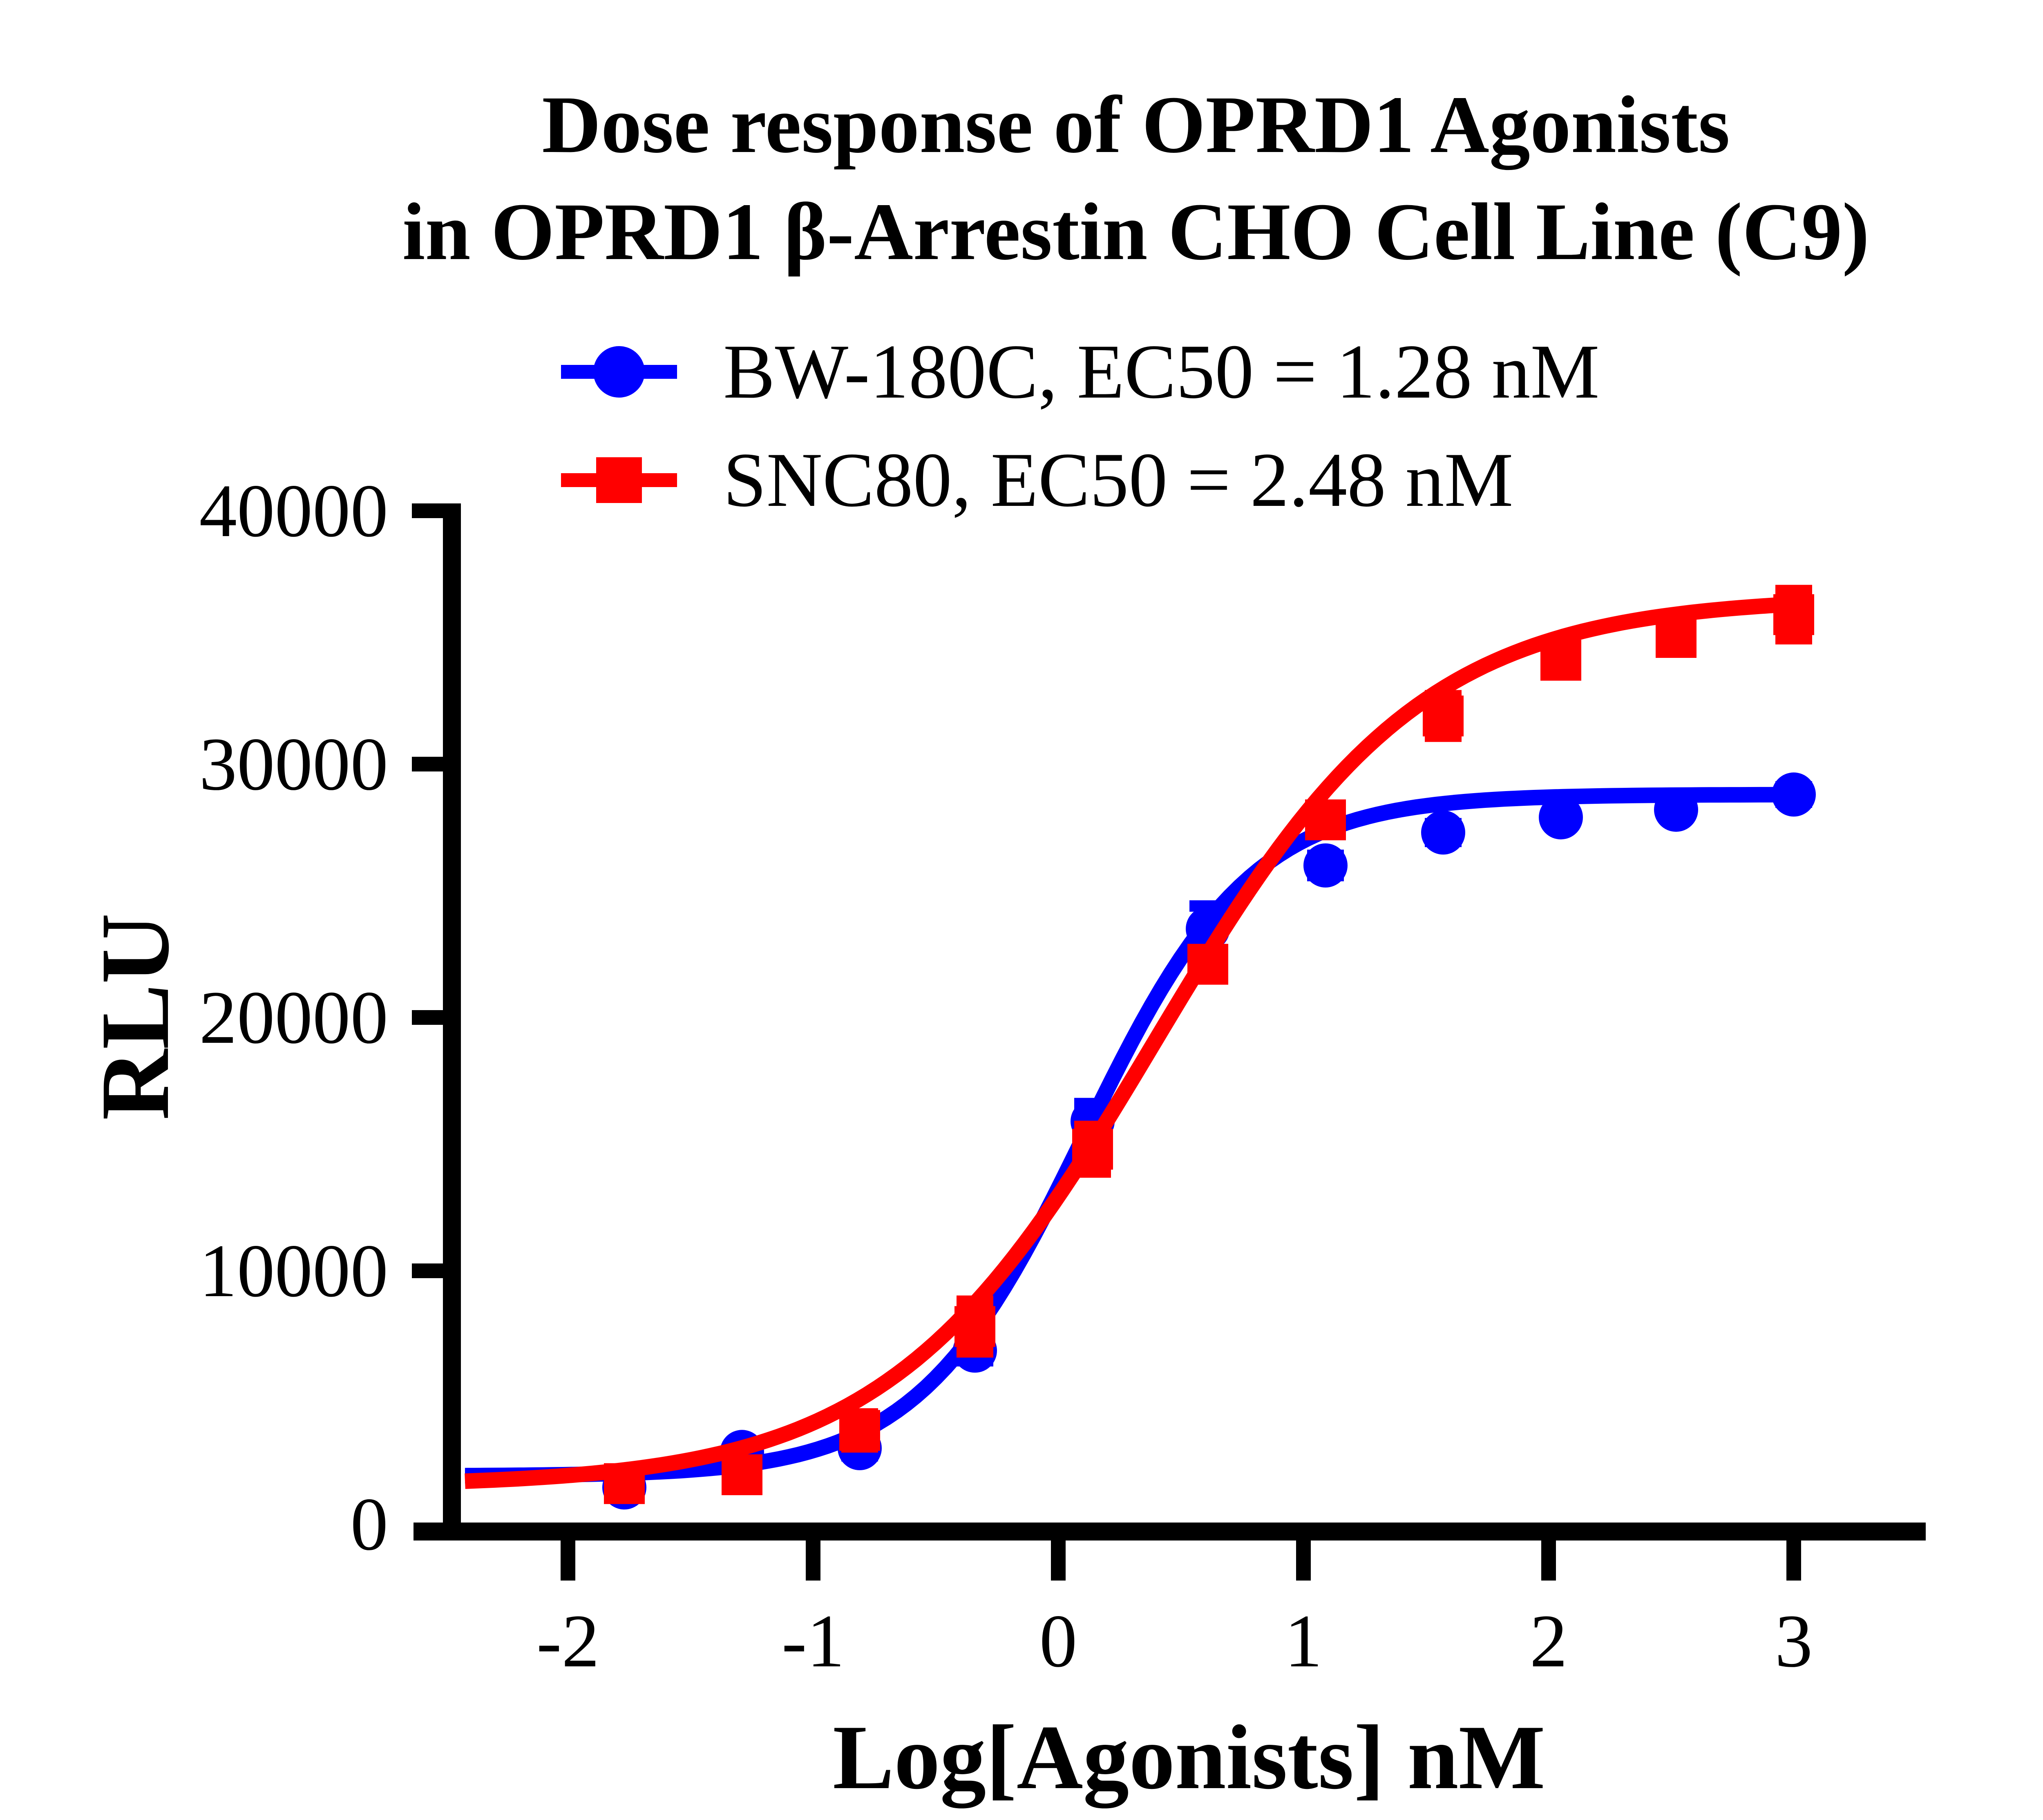 The image size is (2043, 1820). What do you see at coordinates (135, 1017) in the screenshot?
I see `y-axis-title: RLU` at bounding box center [135, 1017].